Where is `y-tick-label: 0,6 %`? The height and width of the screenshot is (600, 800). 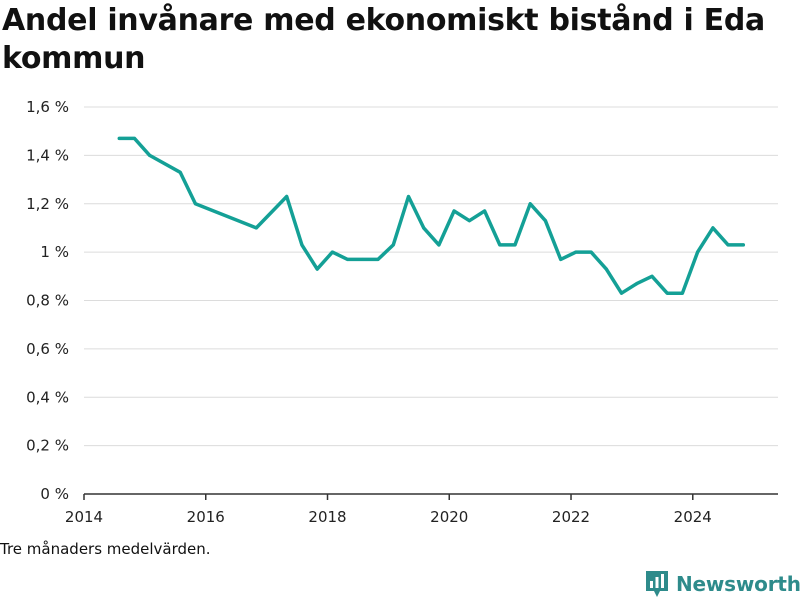 y-tick-label: 0,6 % is located at coordinates (47, 349).